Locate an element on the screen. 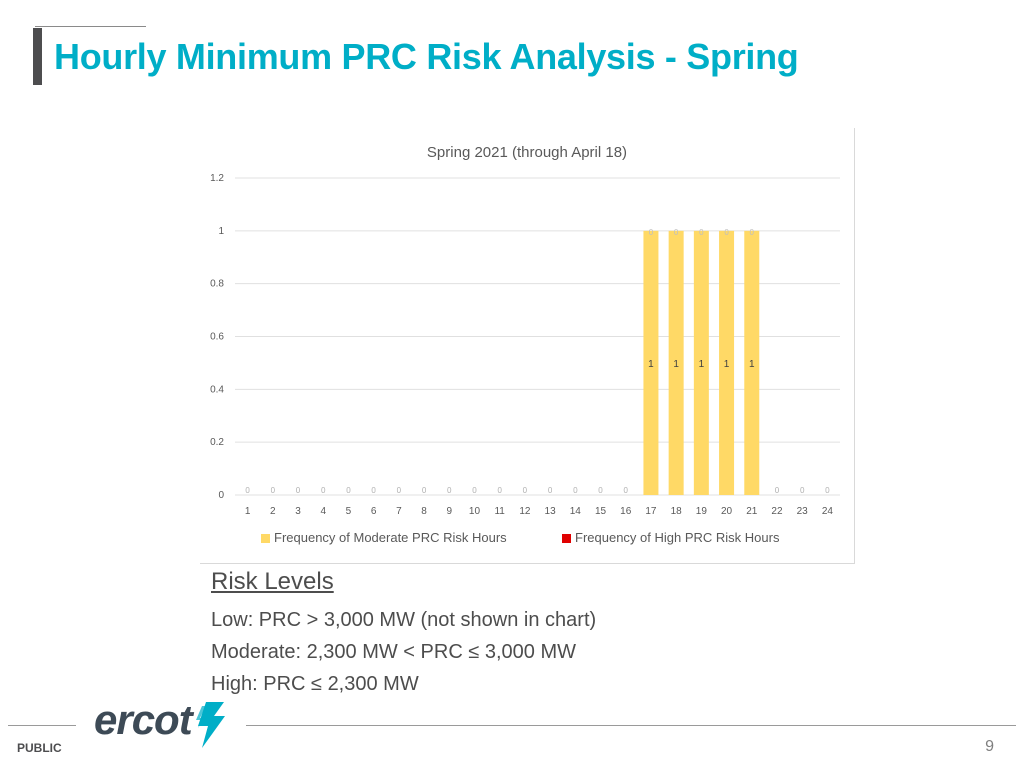  data-label-moderate-18: 1 is located at coordinates (676, 364).